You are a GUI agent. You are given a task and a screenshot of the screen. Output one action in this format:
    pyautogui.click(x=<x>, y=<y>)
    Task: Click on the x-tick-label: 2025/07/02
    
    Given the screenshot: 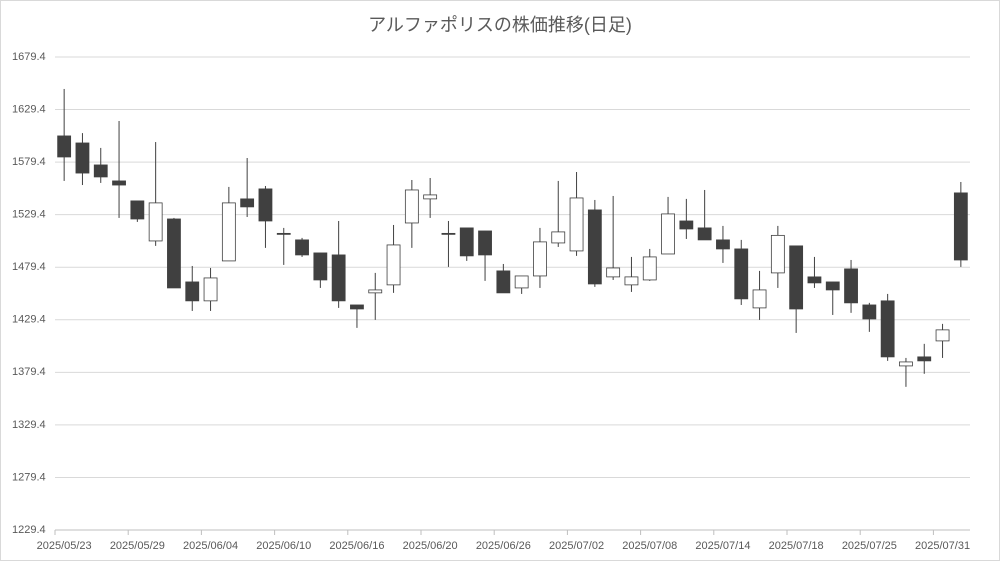 What is the action you would take?
    pyautogui.click(x=576, y=546)
    